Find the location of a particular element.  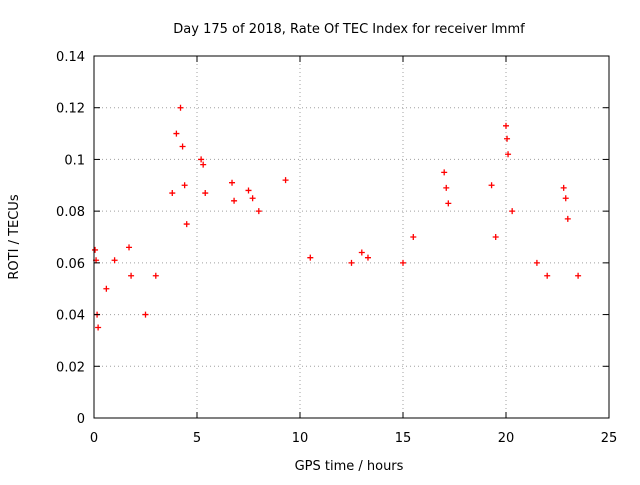

x-axis-label: GPS time / hours is located at coordinates (349, 466).